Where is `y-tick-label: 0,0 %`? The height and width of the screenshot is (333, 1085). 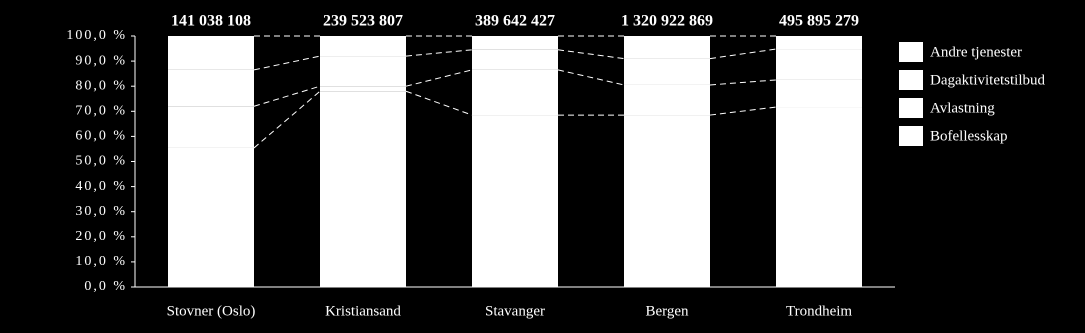 y-tick-label: 0,0 % is located at coordinates (105, 286).